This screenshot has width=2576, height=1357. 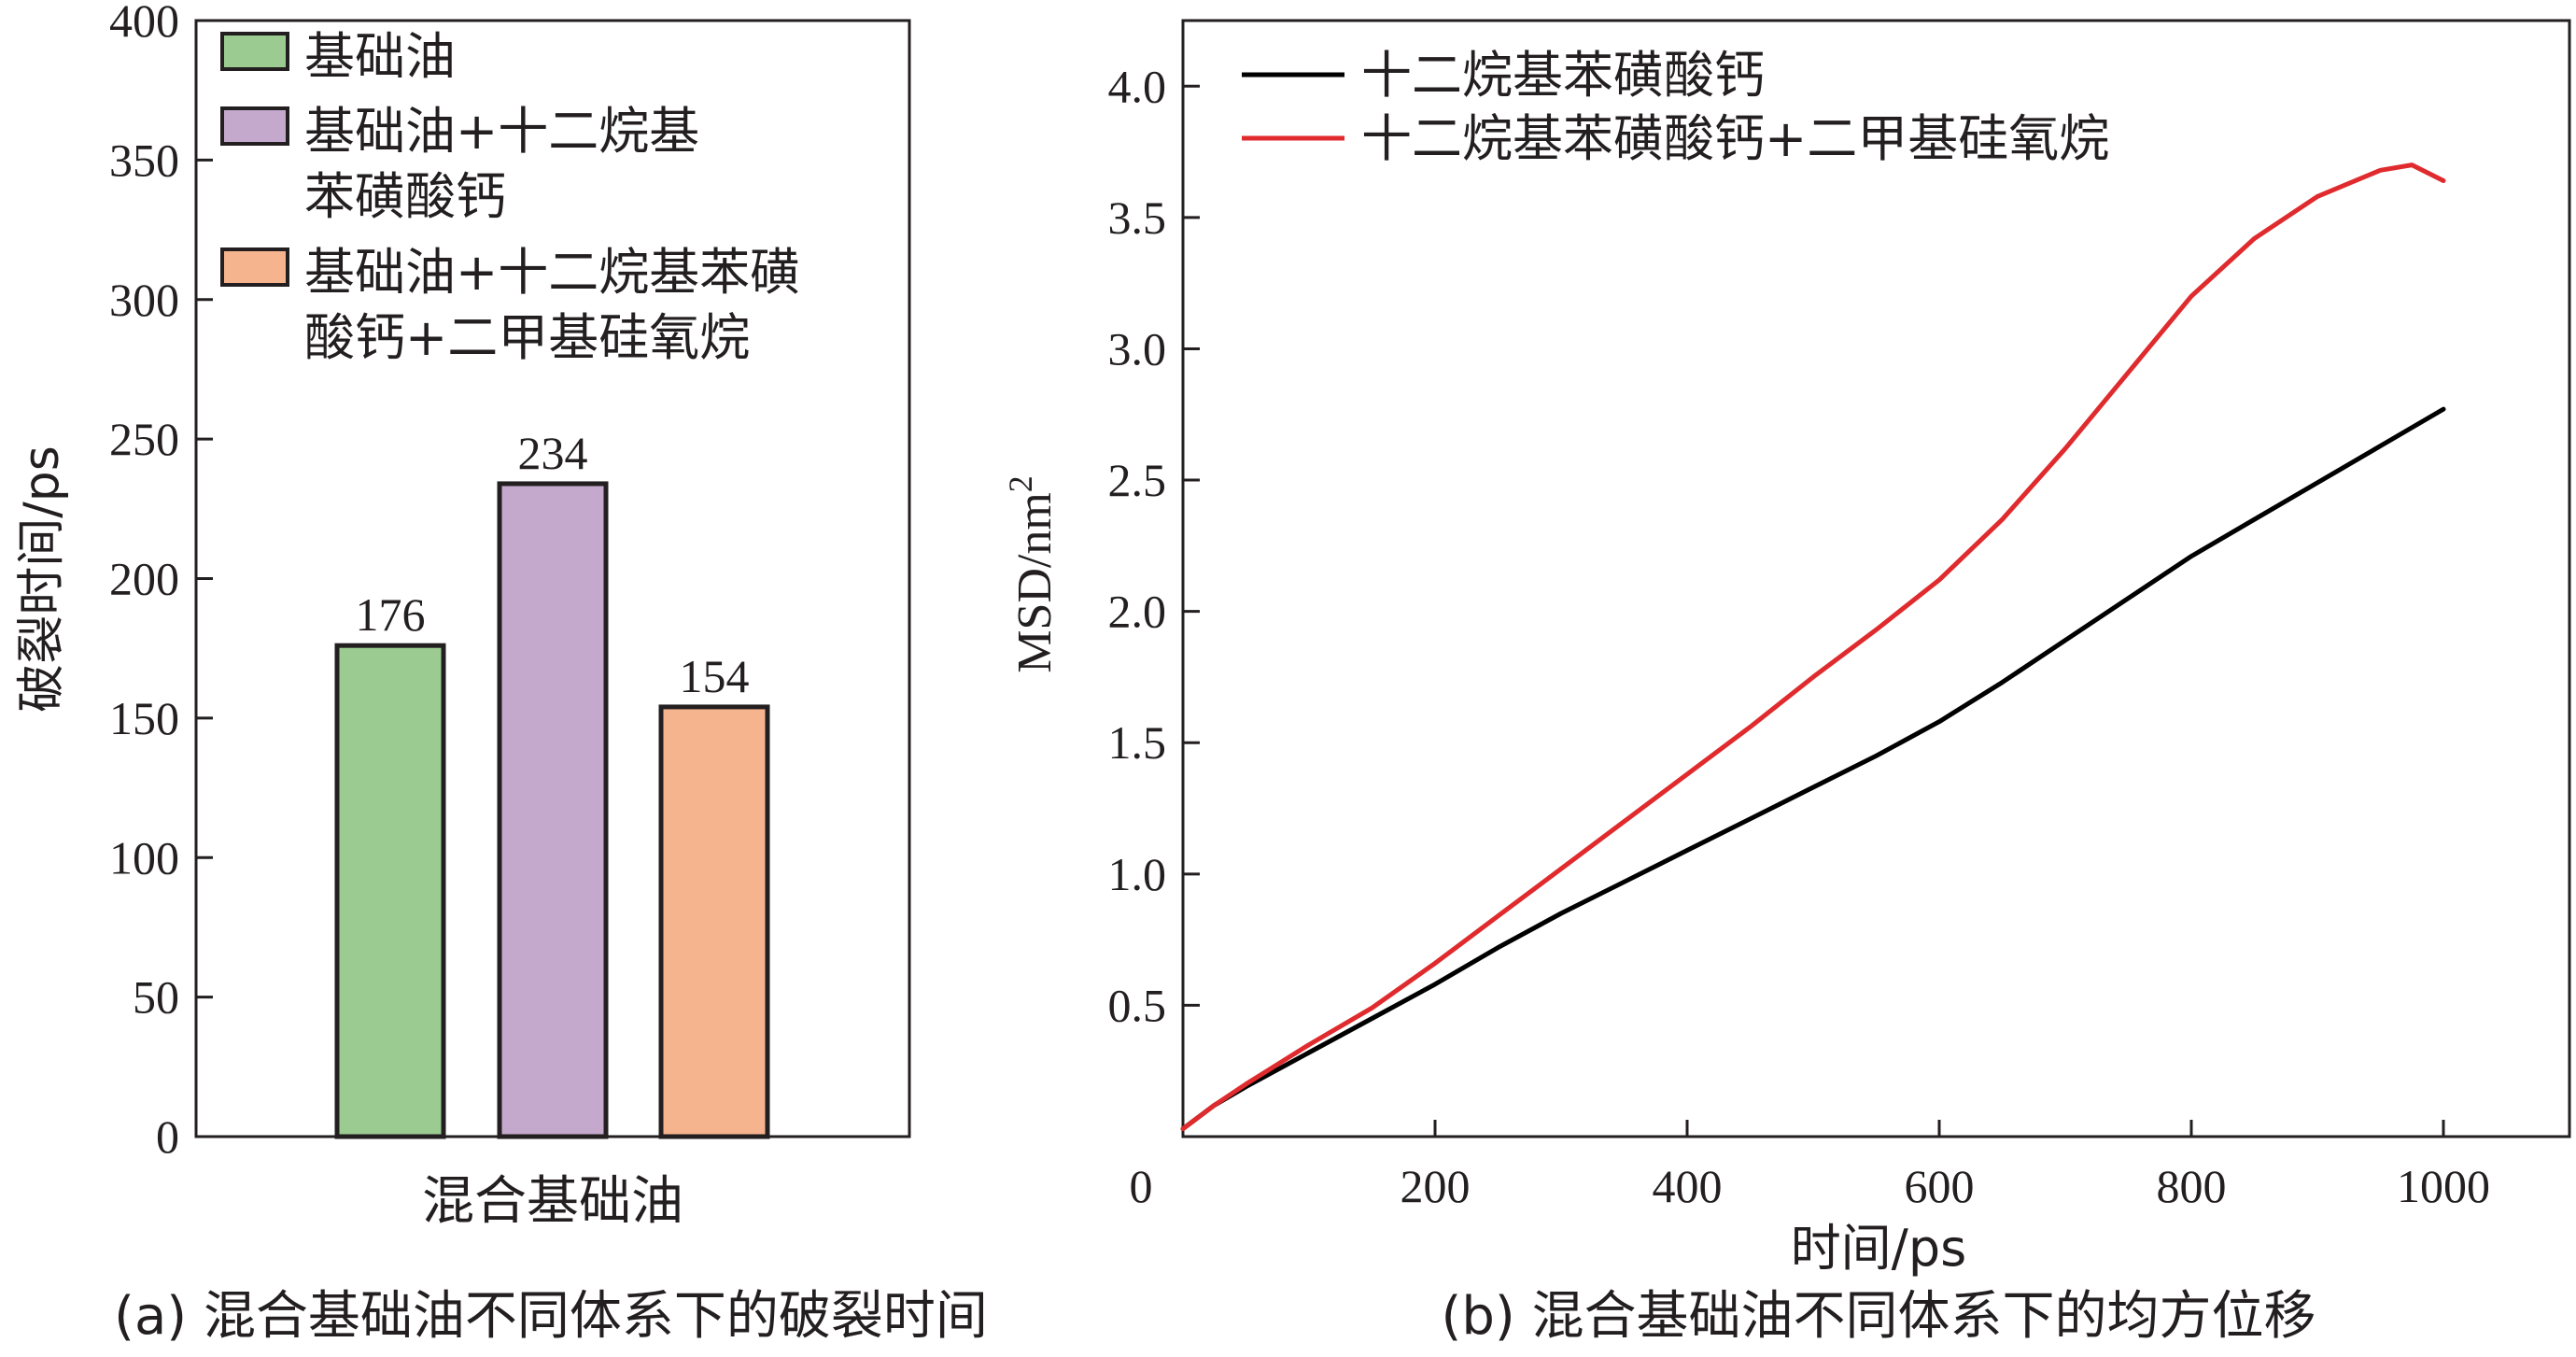 I want to click on panel-b-y-tick-label: 3.0, so click(x=1137, y=348).